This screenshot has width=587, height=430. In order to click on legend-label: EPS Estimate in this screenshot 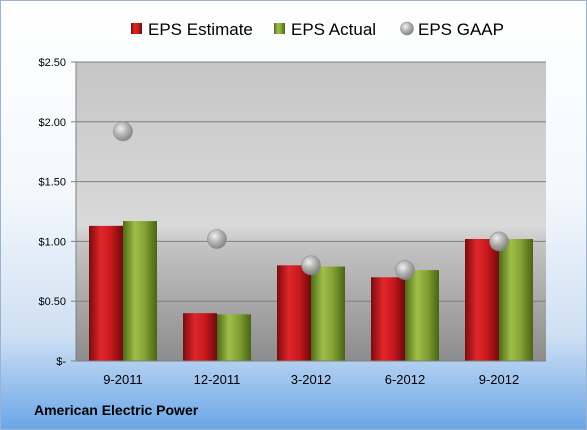, I will do `click(200, 29)`.